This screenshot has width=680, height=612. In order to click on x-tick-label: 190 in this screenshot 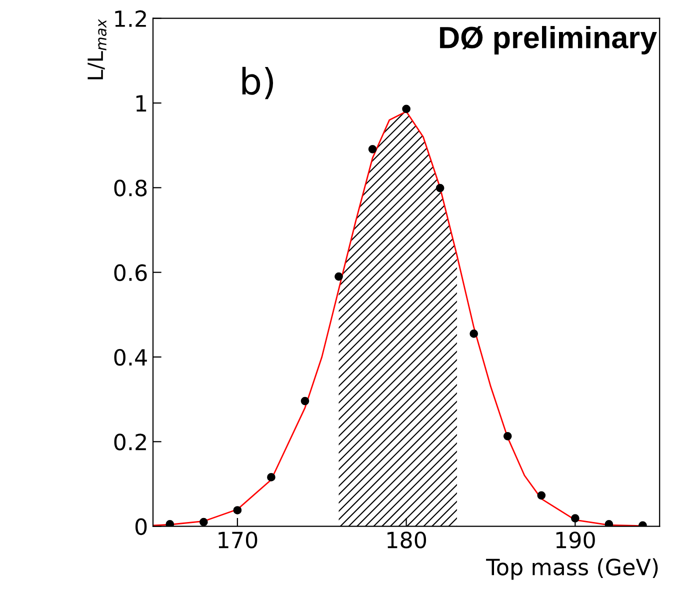, I will do `click(575, 540)`.